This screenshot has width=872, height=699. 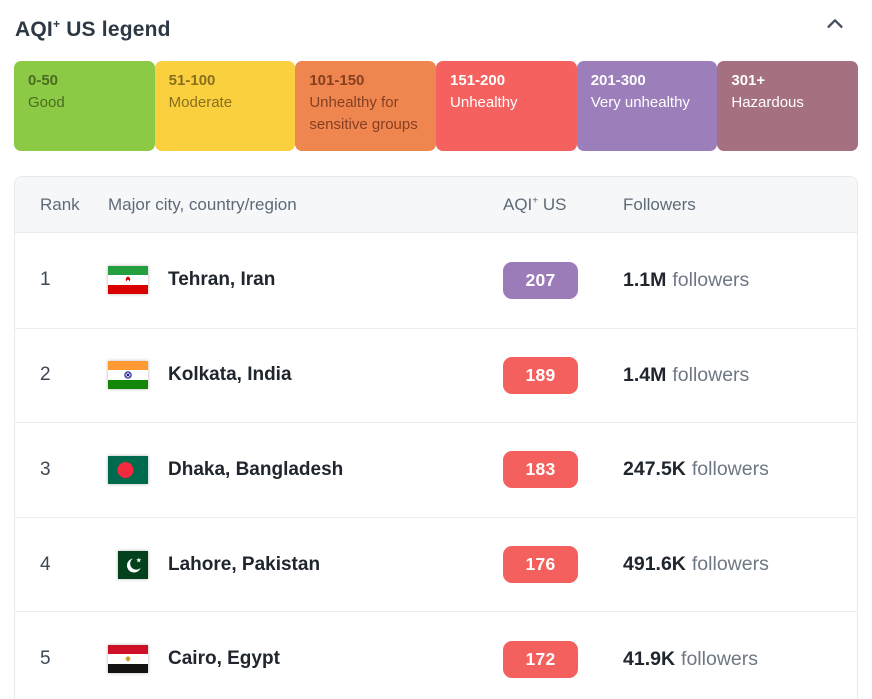 What do you see at coordinates (45, 469) in the screenshot?
I see `rank-cell: 3` at bounding box center [45, 469].